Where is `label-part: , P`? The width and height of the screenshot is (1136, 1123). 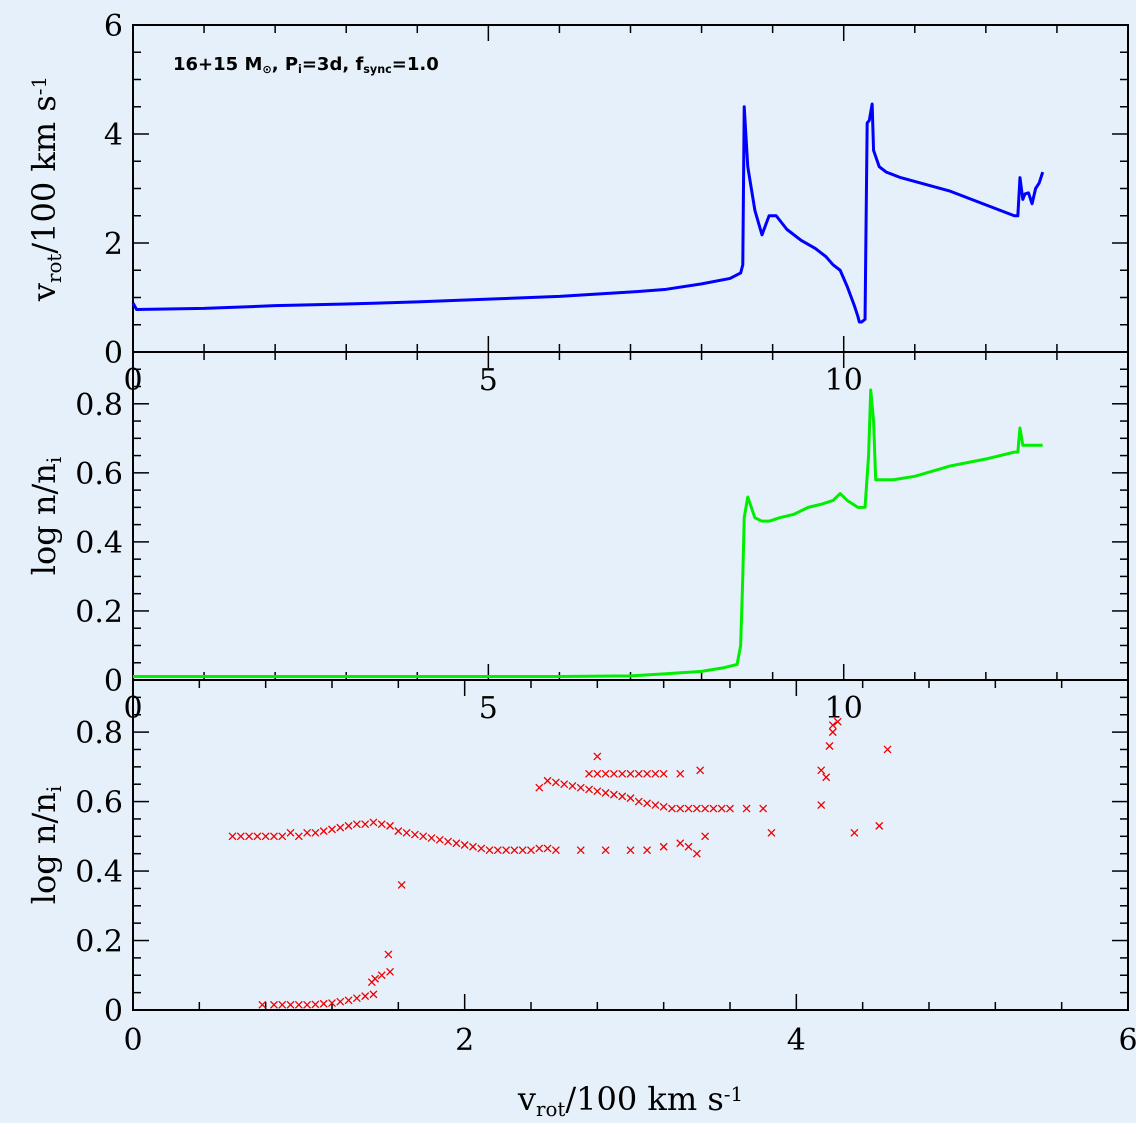
label-part: , P is located at coordinates (285, 64).